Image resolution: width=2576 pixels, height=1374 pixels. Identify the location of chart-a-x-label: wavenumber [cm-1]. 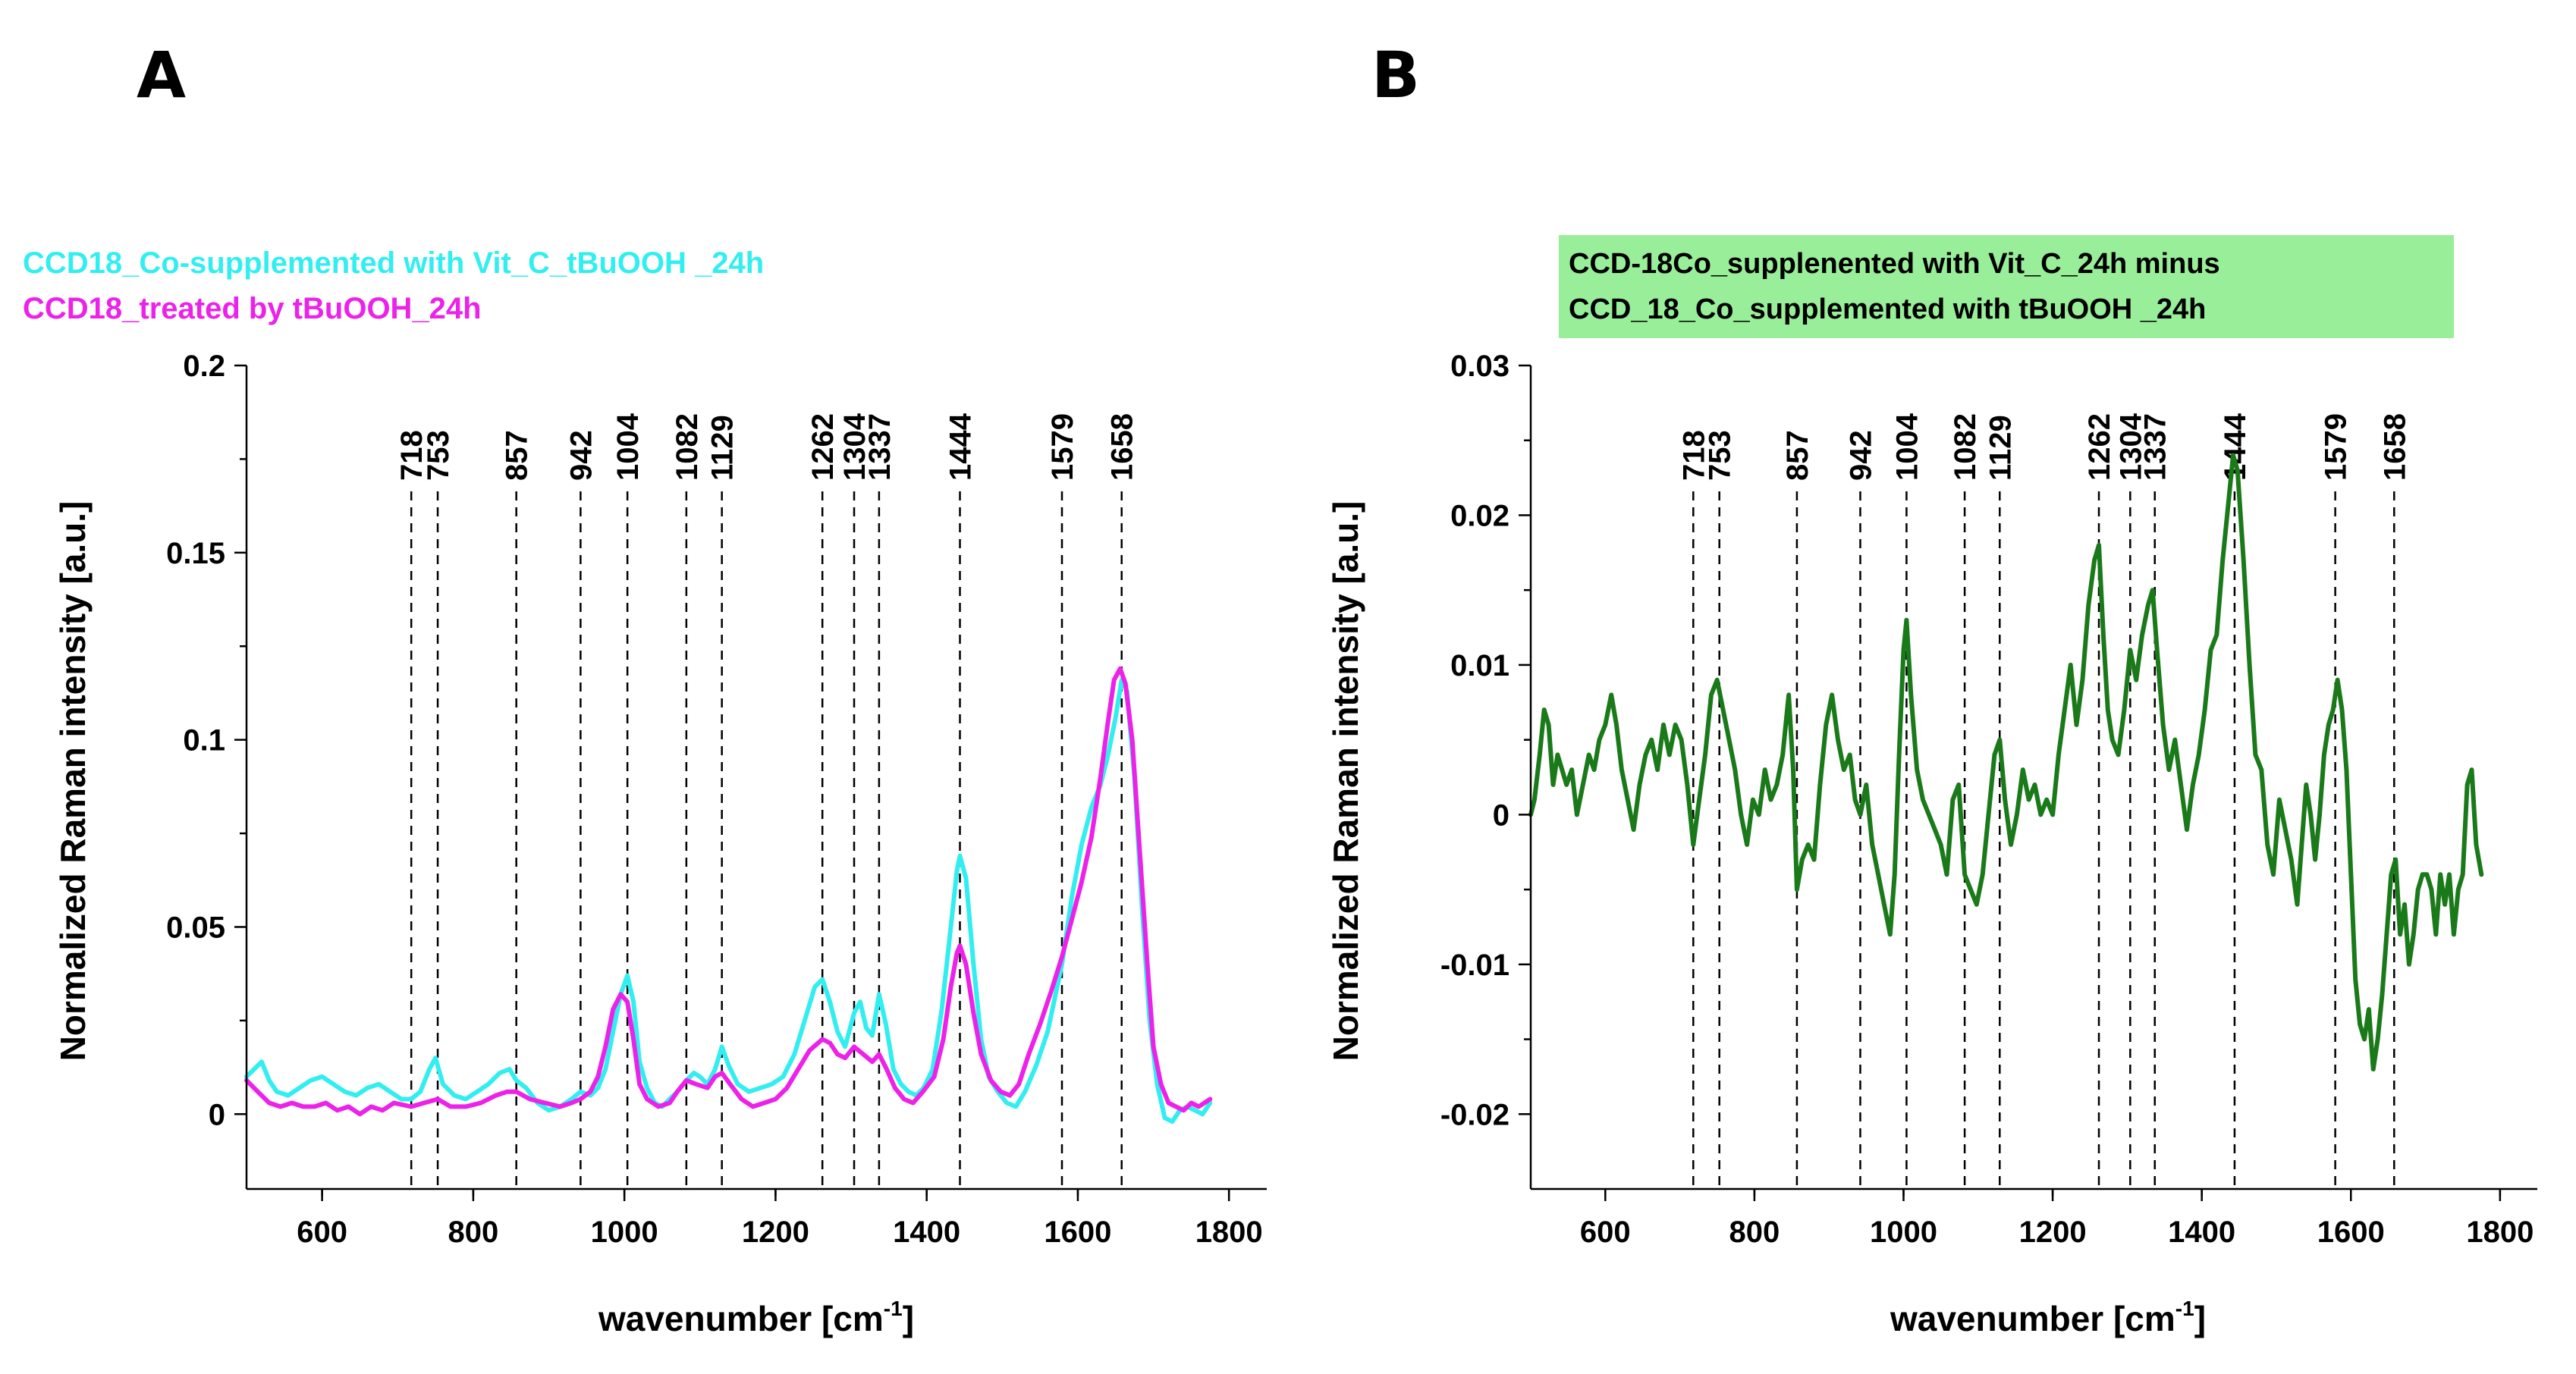
(756, 1317).